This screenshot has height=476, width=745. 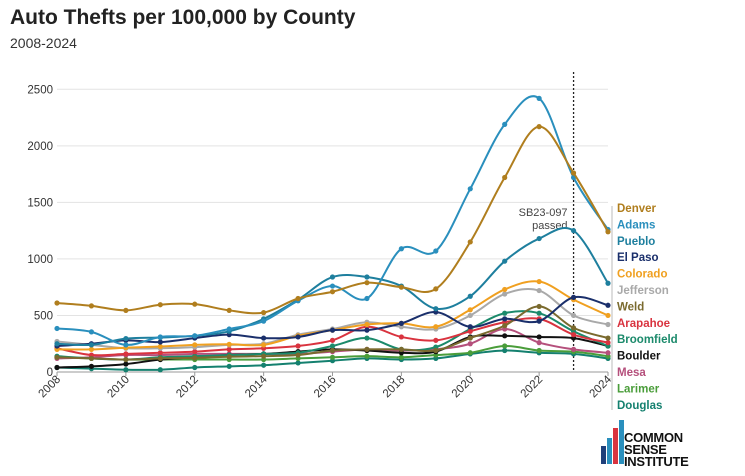 What do you see at coordinates (638, 258) in the screenshot?
I see `legend-item-el-paso: El Paso` at bounding box center [638, 258].